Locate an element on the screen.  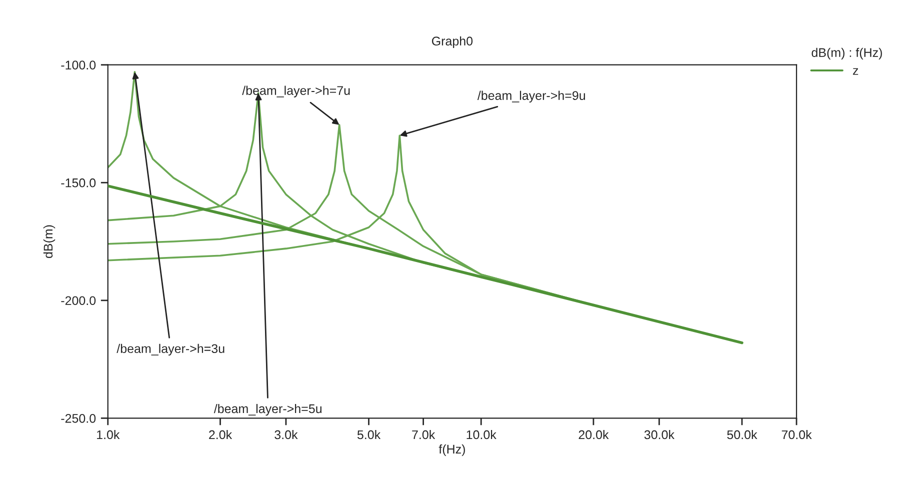
x-tick-label: 5.0k is located at coordinates (369, 435).